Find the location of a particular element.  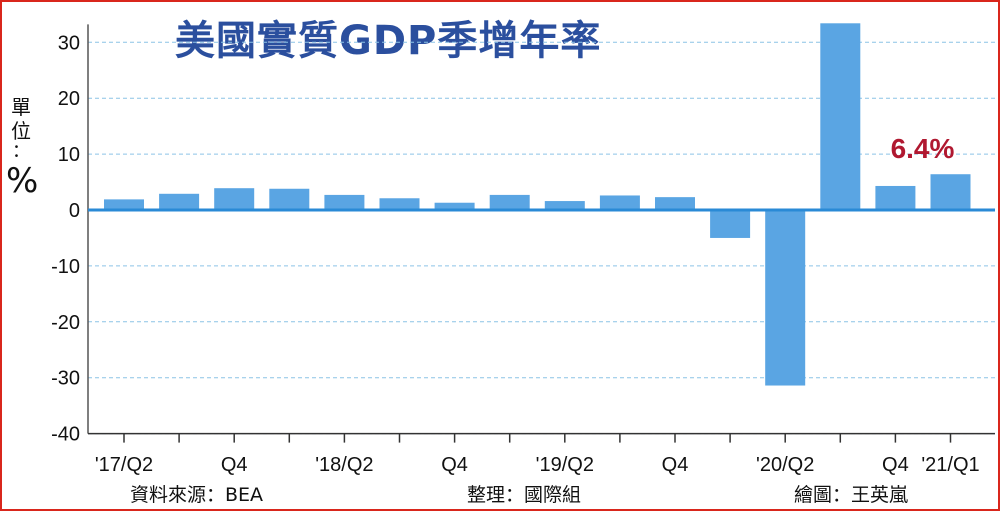

y-tick-label: 30 is located at coordinates (69, 43).